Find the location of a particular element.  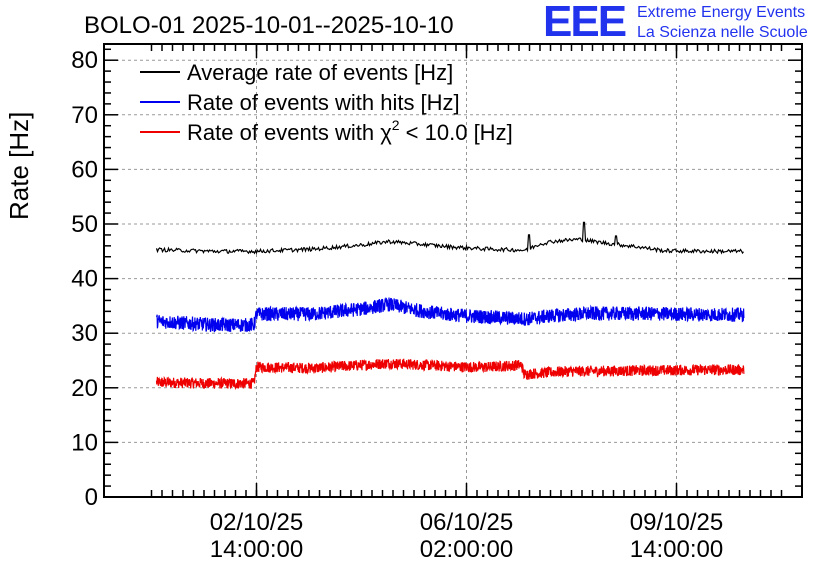

y-tick-label: 50 is located at coordinates (84, 224).